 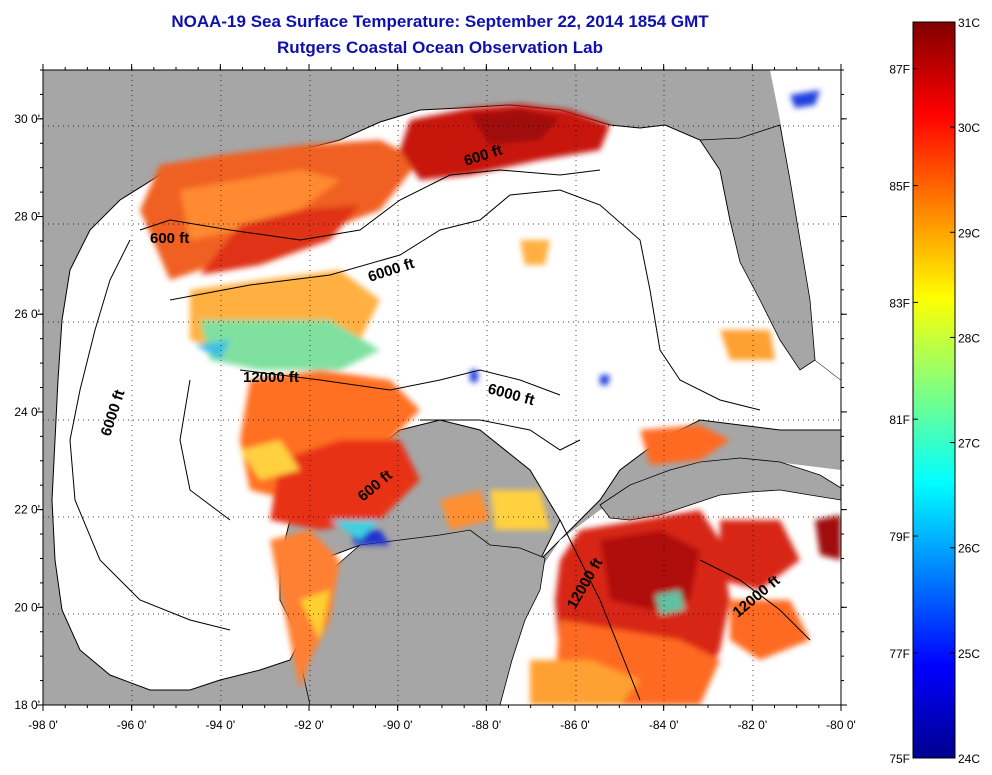 I want to click on y-tick-label: 22 0', so click(x=27, y=510).